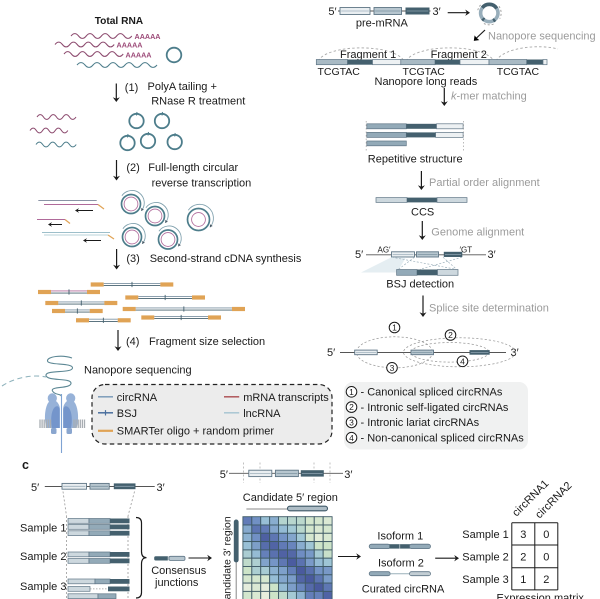  What do you see at coordinates (420, 285) in the screenshot?
I see `svg-text: BSJ detection` at bounding box center [420, 285].